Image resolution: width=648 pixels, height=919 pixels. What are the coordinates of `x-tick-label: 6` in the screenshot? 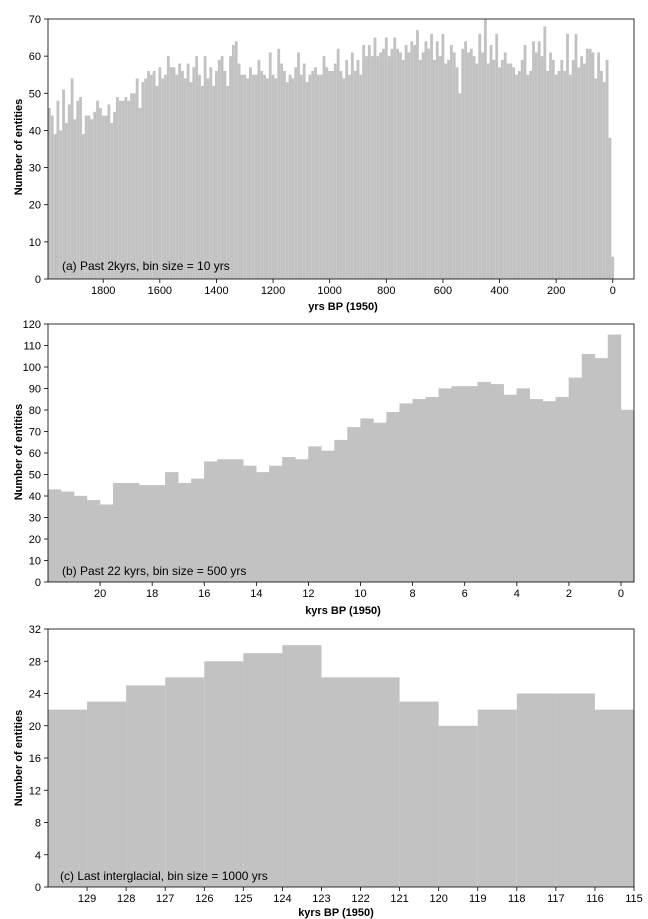 It's located at (465, 594).